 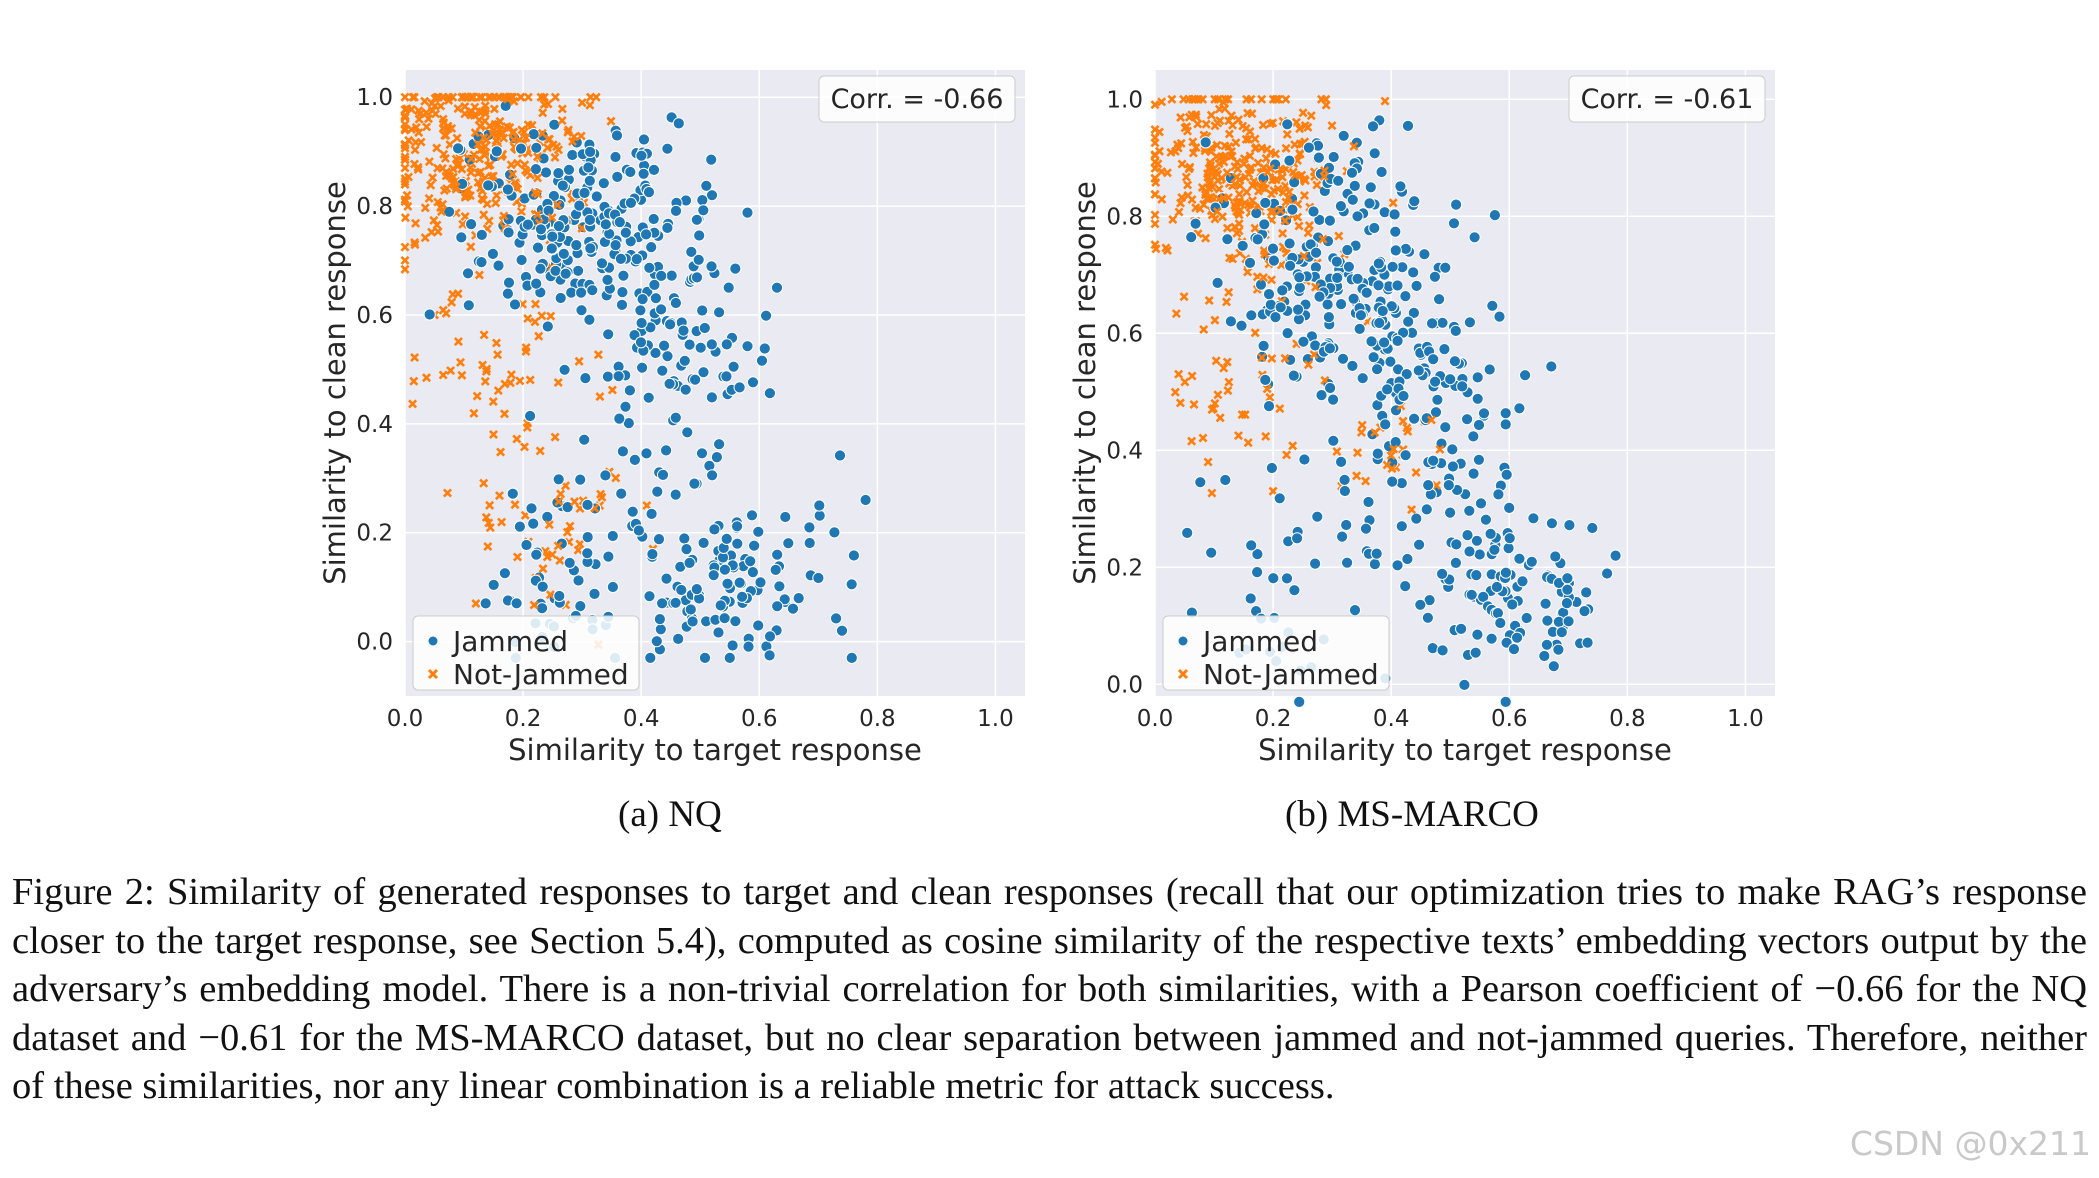 What do you see at coordinates (1124, 685) in the screenshot?
I see `y-tick-label: 0.0` at bounding box center [1124, 685].